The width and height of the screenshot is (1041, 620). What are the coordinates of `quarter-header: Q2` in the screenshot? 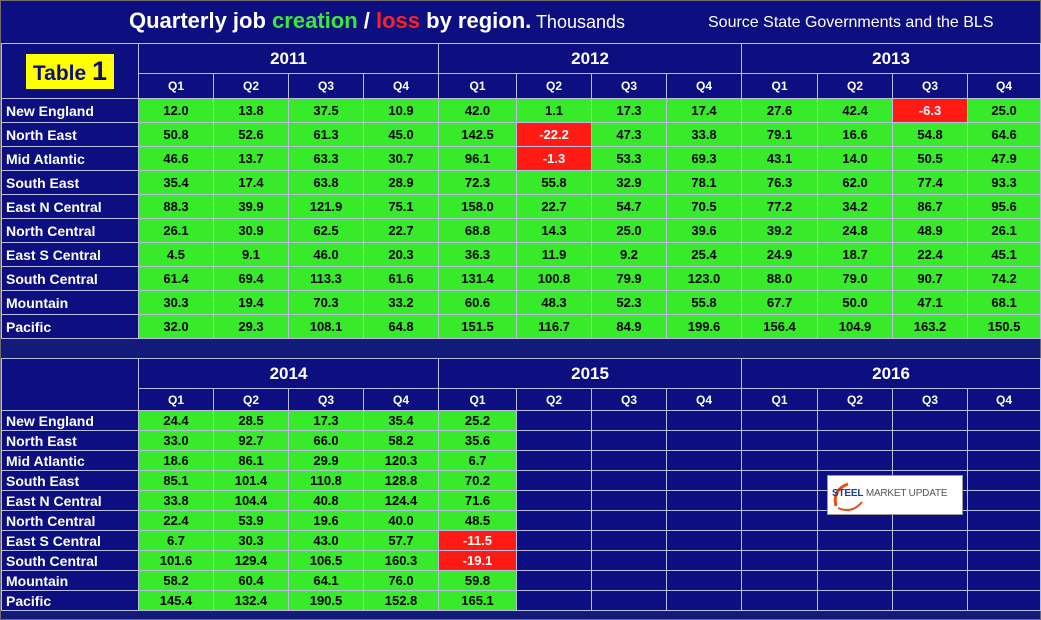 It's located at (251, 399).